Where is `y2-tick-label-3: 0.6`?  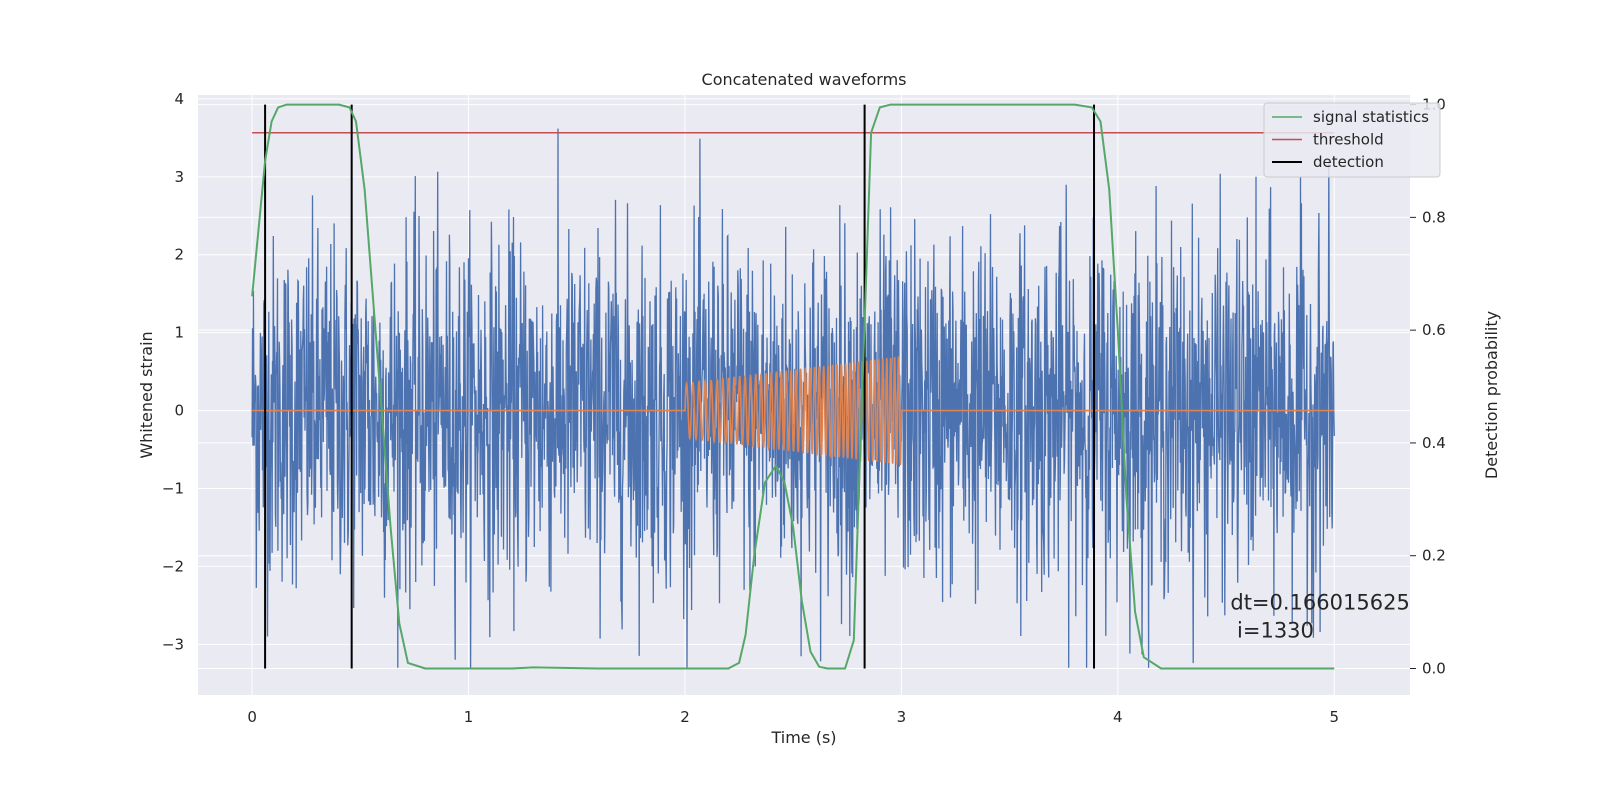 y2-tick-label-3: 0.6 is located at coordinates (1434, 330).